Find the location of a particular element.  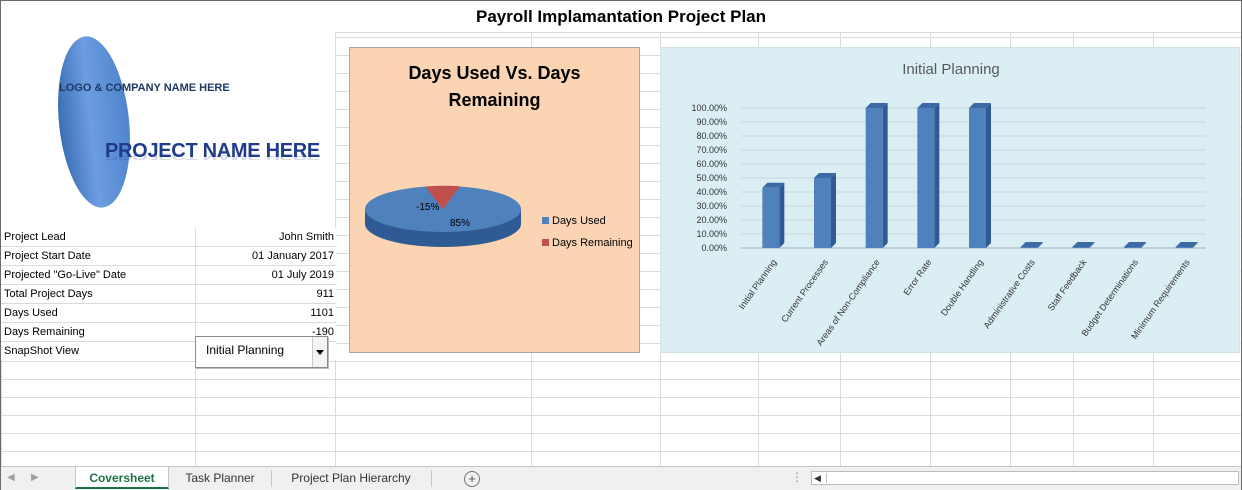

info-label: Days Remaining is located at coordinates (44, 332).